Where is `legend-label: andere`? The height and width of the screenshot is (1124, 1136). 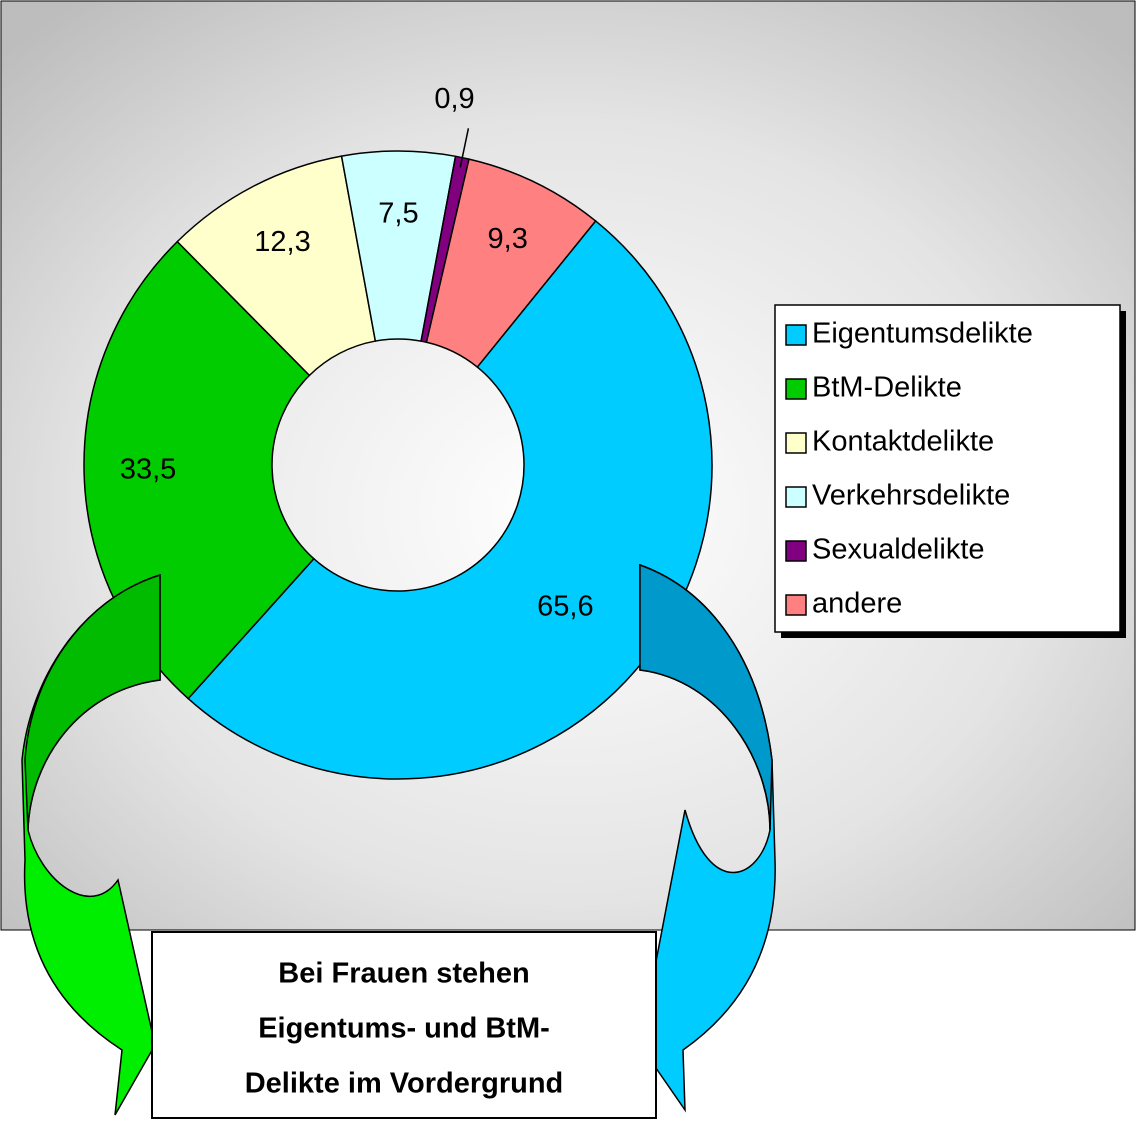 legend-label: andere is located at coordinates (857, 604).